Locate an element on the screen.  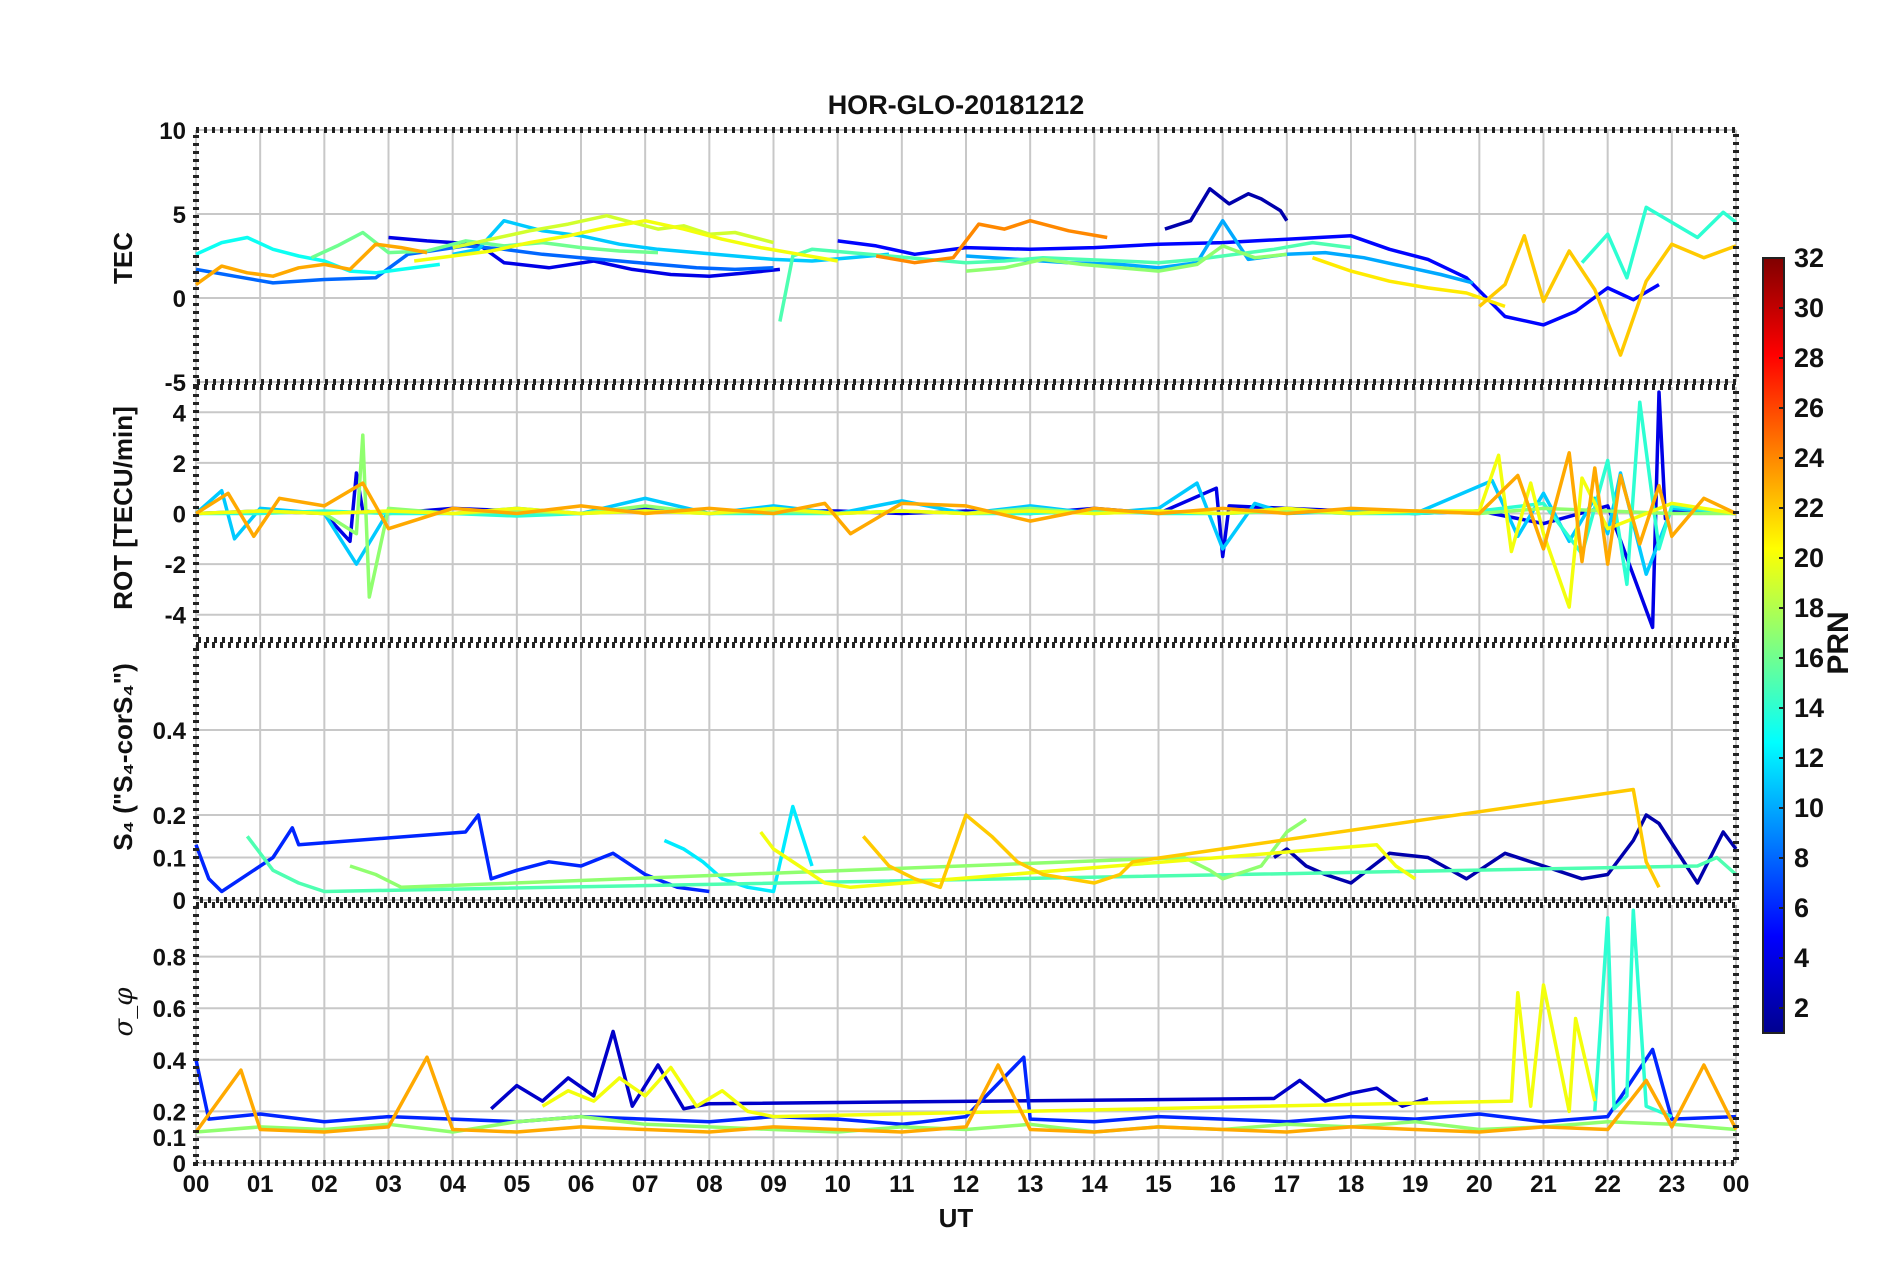
x-tick-label: 12 is located at coordinates (966, 1184).